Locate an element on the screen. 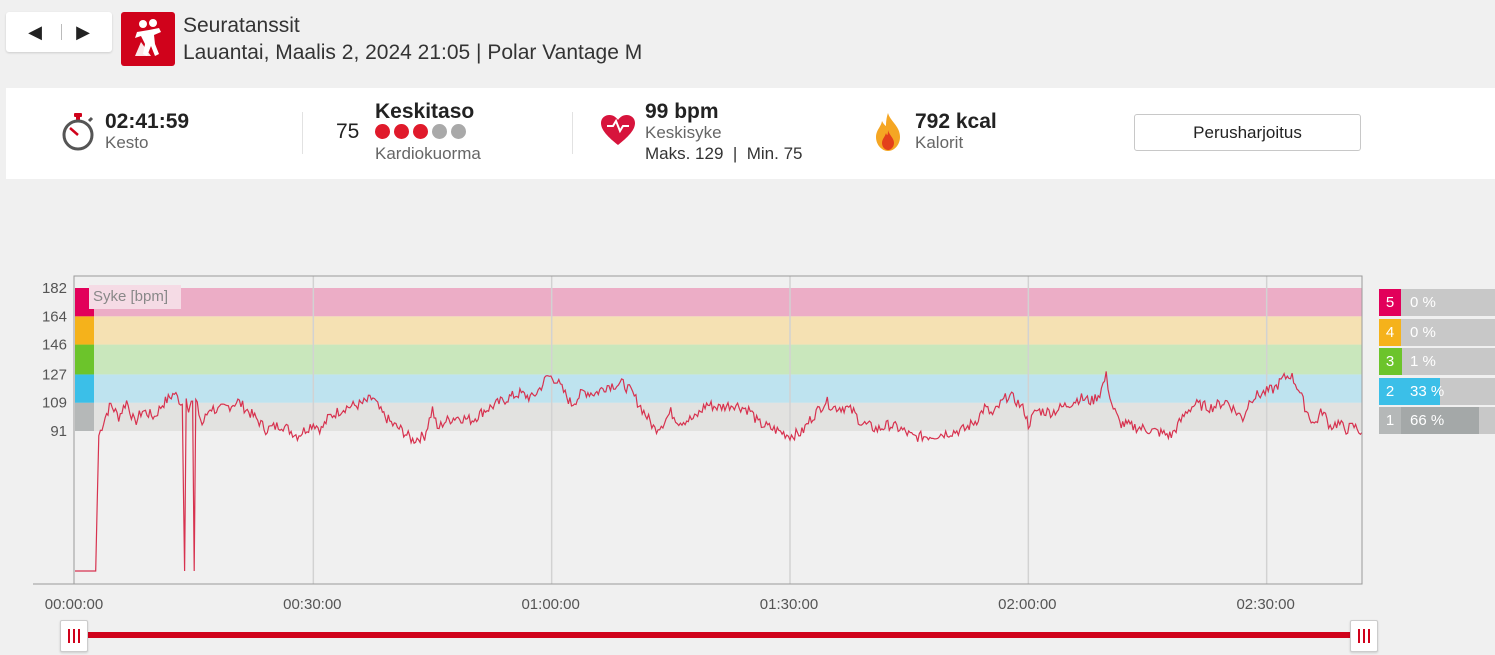 This screenshot has width=1495, height=655. y-axis-ticks: 182 164 146 127 109 91 is located at coordinates (54, 360).